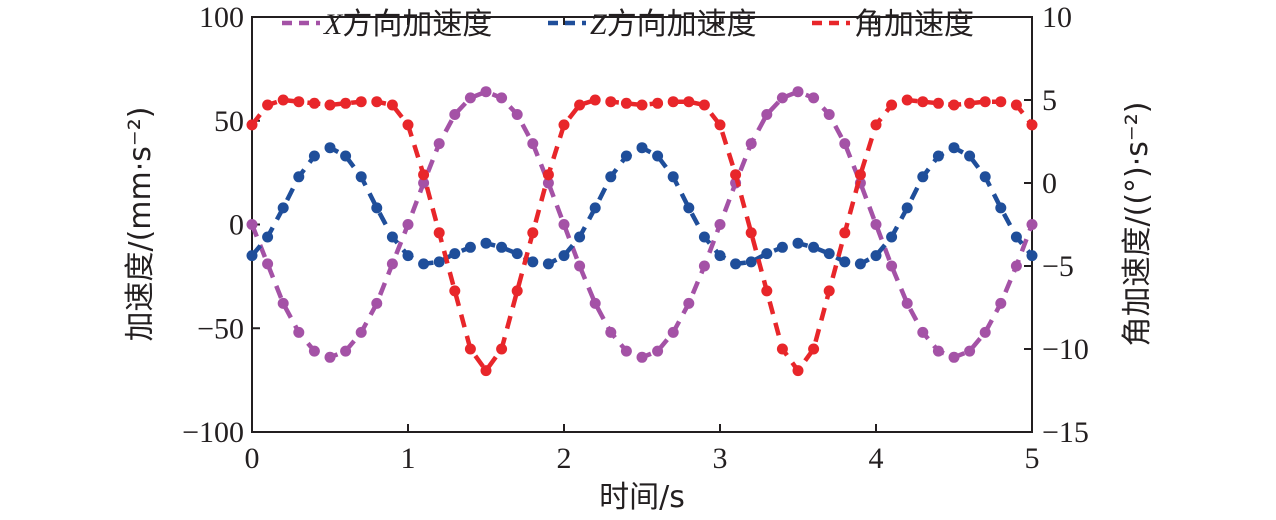 This screenshot has width=1276, height=520. I want to click on y-left-tick-label: −100, so click(213, 432).